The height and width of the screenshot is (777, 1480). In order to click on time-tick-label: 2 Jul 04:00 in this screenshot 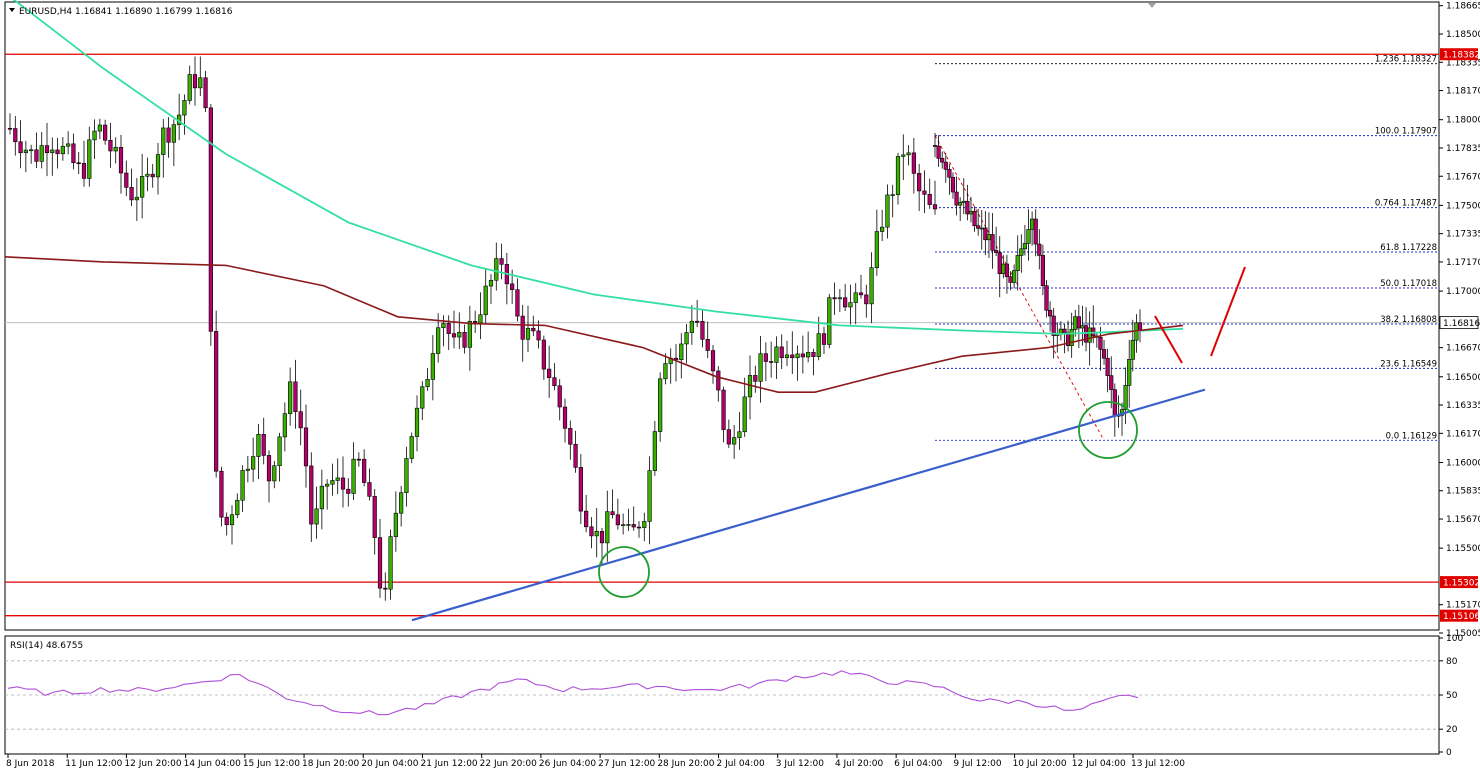, I will do `click(741, 764)`.